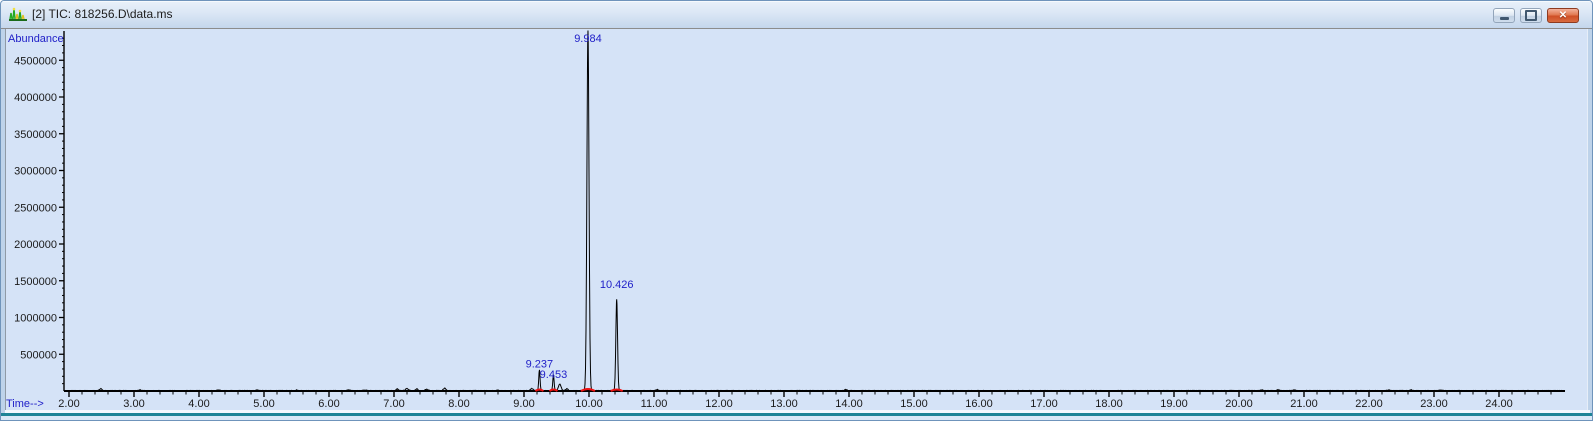  I want to click on y-axis-title: Abundance, so click(36, 39).